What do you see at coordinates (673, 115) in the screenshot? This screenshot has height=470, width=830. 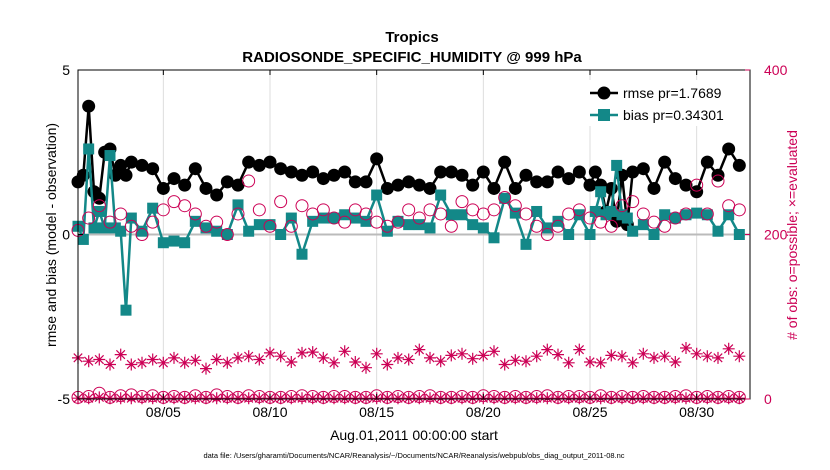 I see `legend-label-bias: bias pr=0.34301` at bounding box center [673, 115].